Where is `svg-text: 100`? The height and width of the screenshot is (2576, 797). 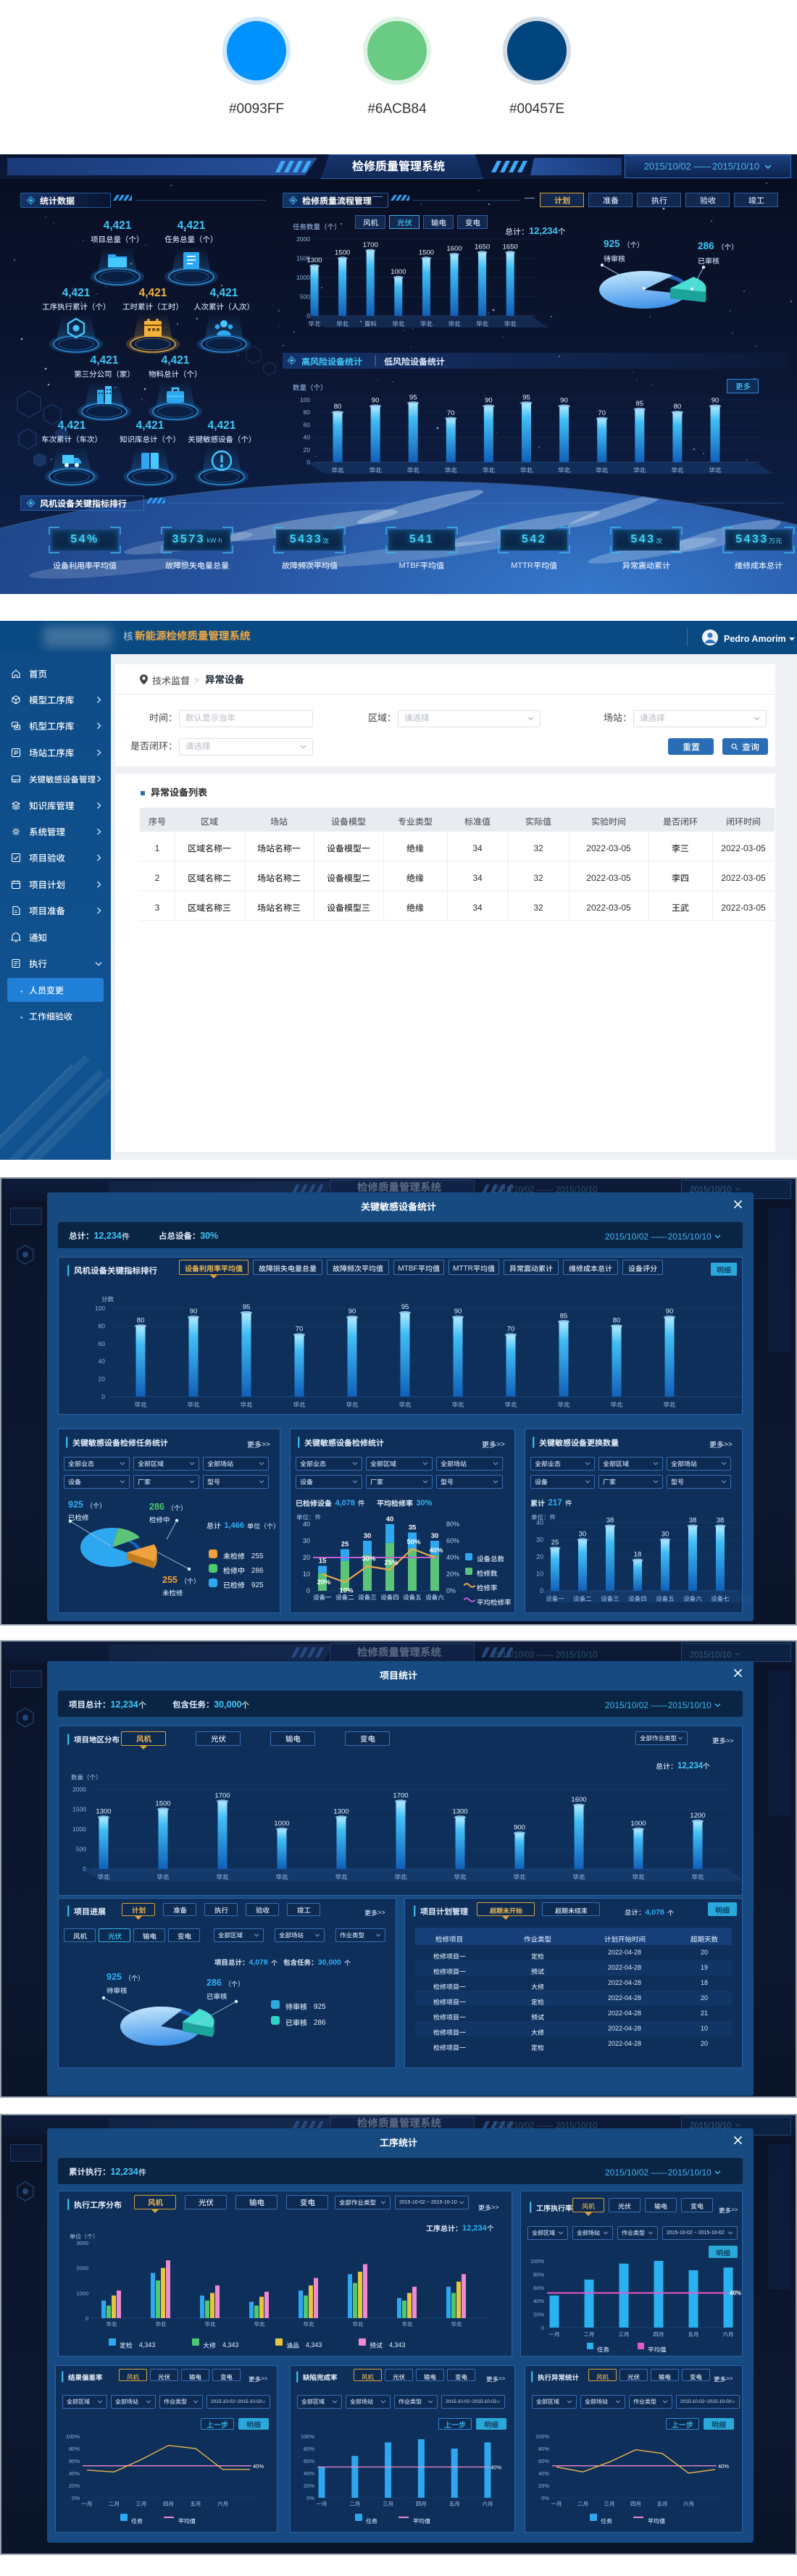
svg-text: 100 is located at coordinates (305, 399).